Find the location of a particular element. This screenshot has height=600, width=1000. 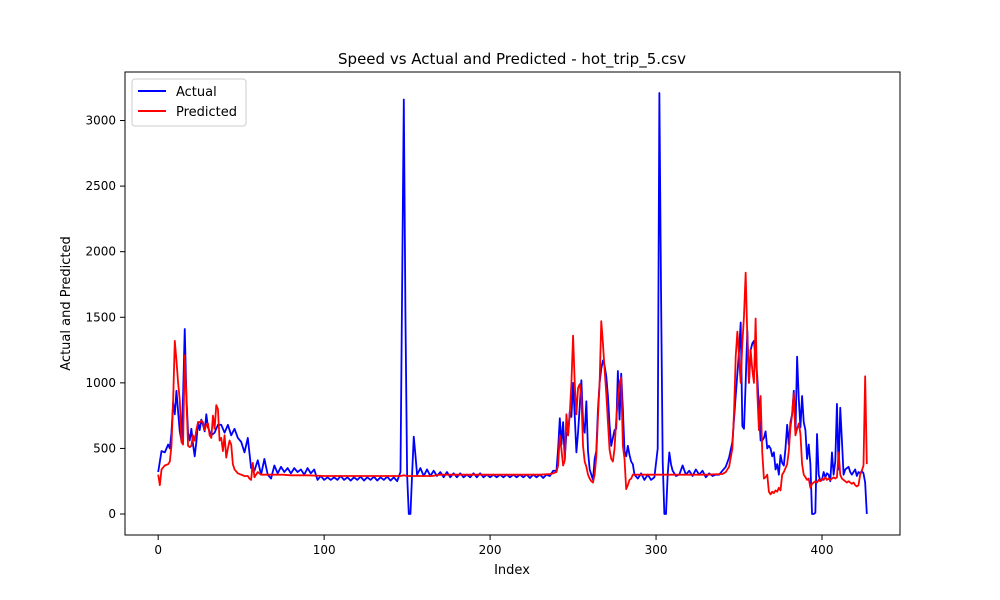

legend-label-actual: Actual is located at coordinates (196, 92).